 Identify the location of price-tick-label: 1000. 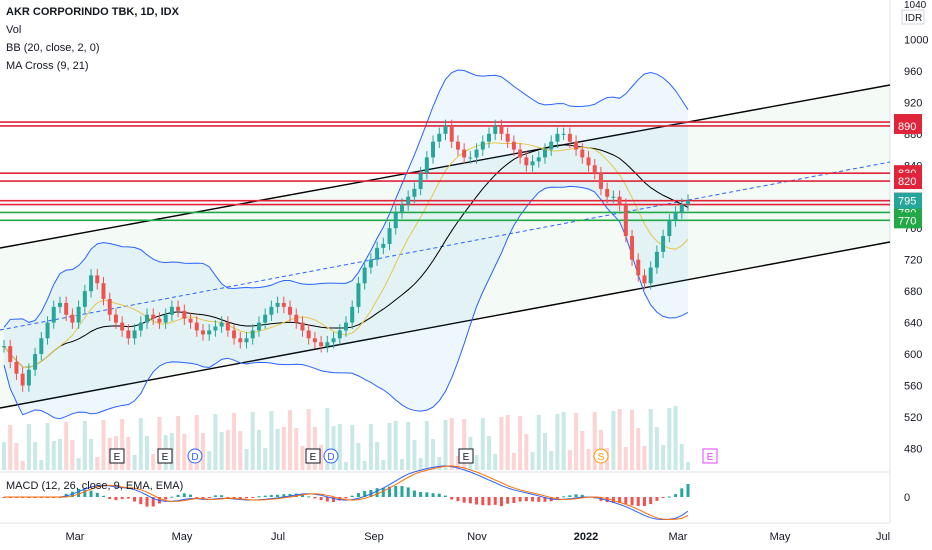
(916, 40).